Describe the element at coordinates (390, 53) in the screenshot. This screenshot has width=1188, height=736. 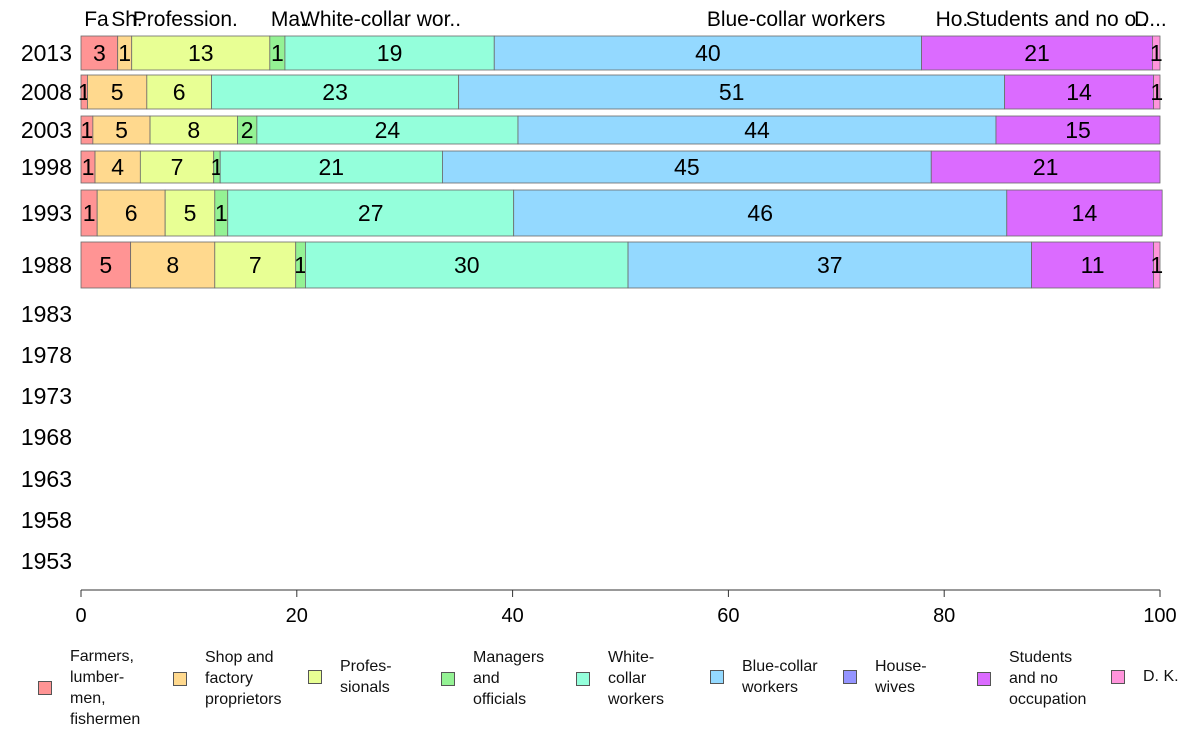
I see `data-label: 19` at that location.